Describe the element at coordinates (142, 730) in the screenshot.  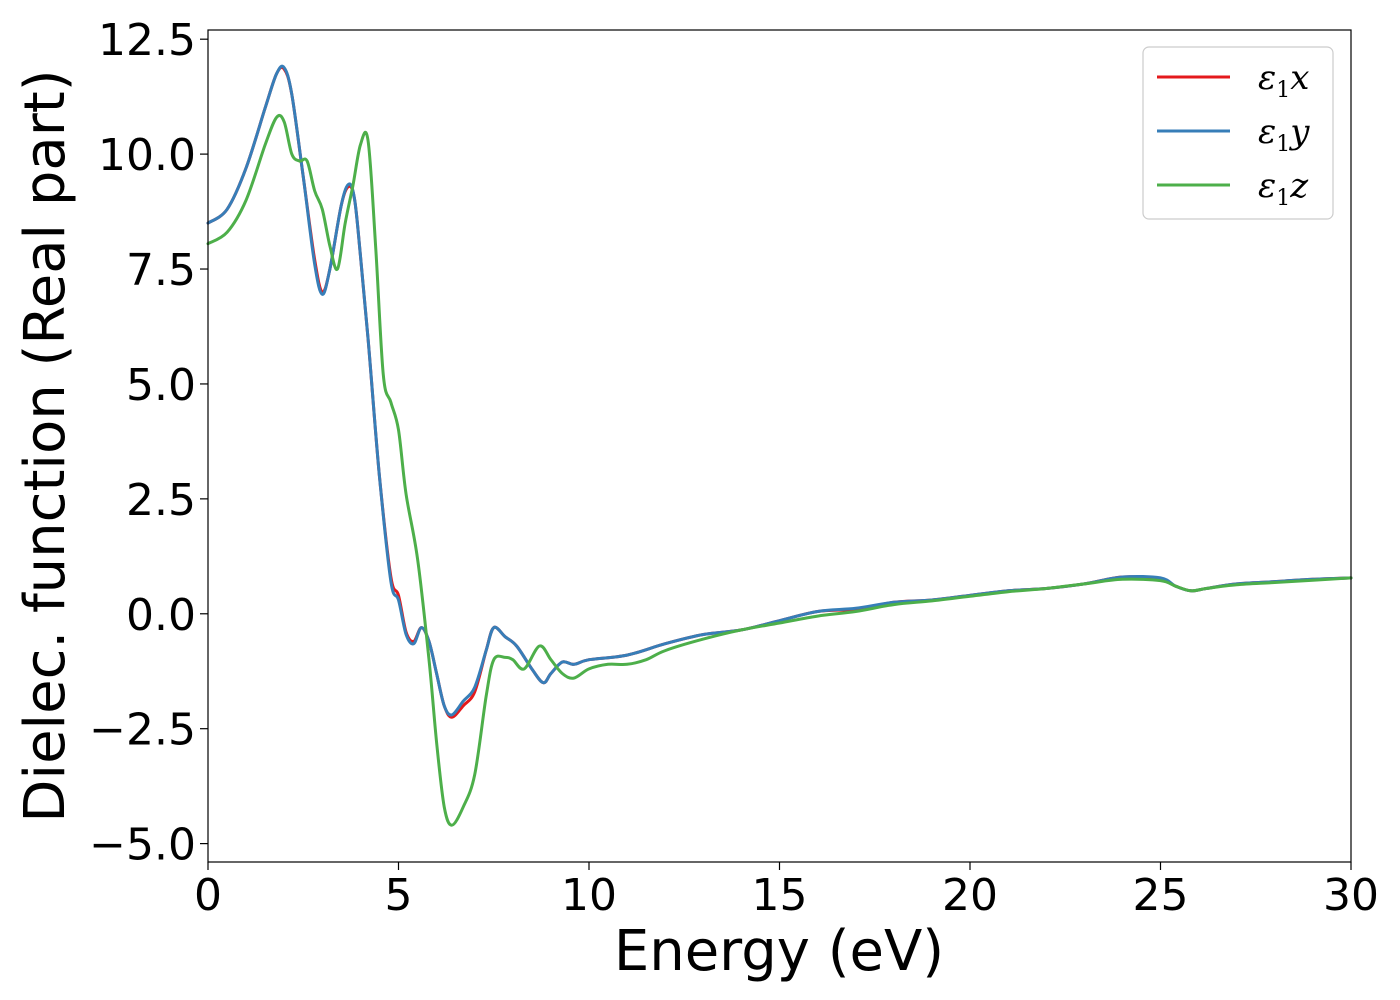
I see `y-tick-label: −2.5` at that location.